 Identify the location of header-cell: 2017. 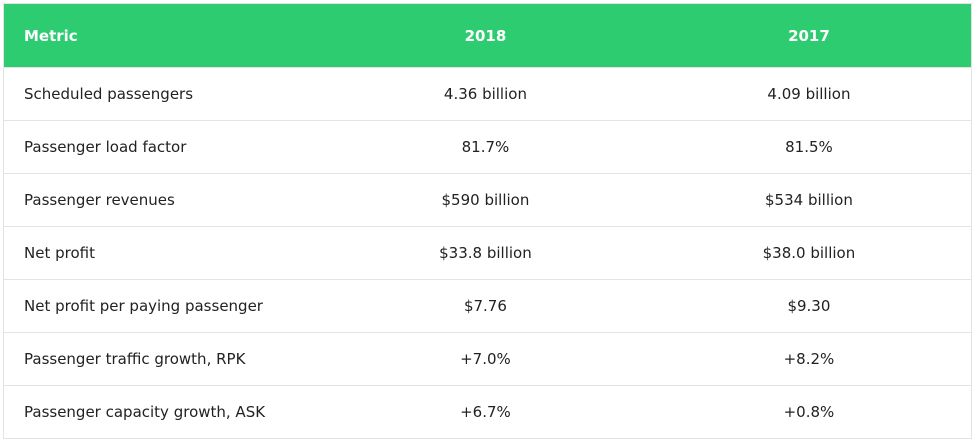
(809, 35).